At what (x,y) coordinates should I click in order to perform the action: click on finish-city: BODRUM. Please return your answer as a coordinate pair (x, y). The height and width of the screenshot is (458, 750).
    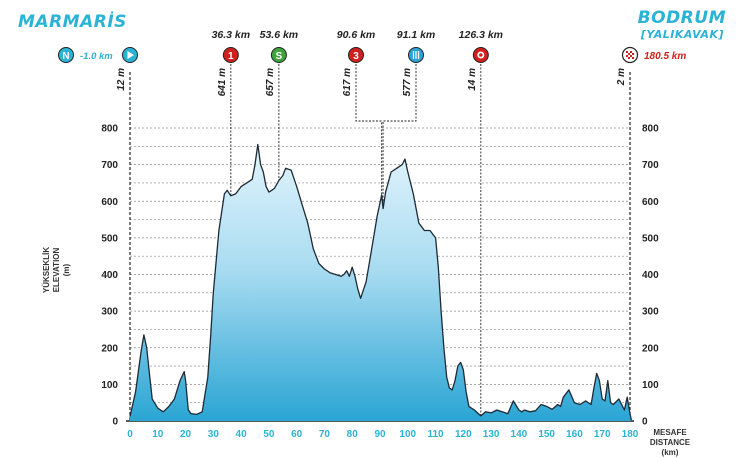
    Looking at the image, I should click on (681, 18).